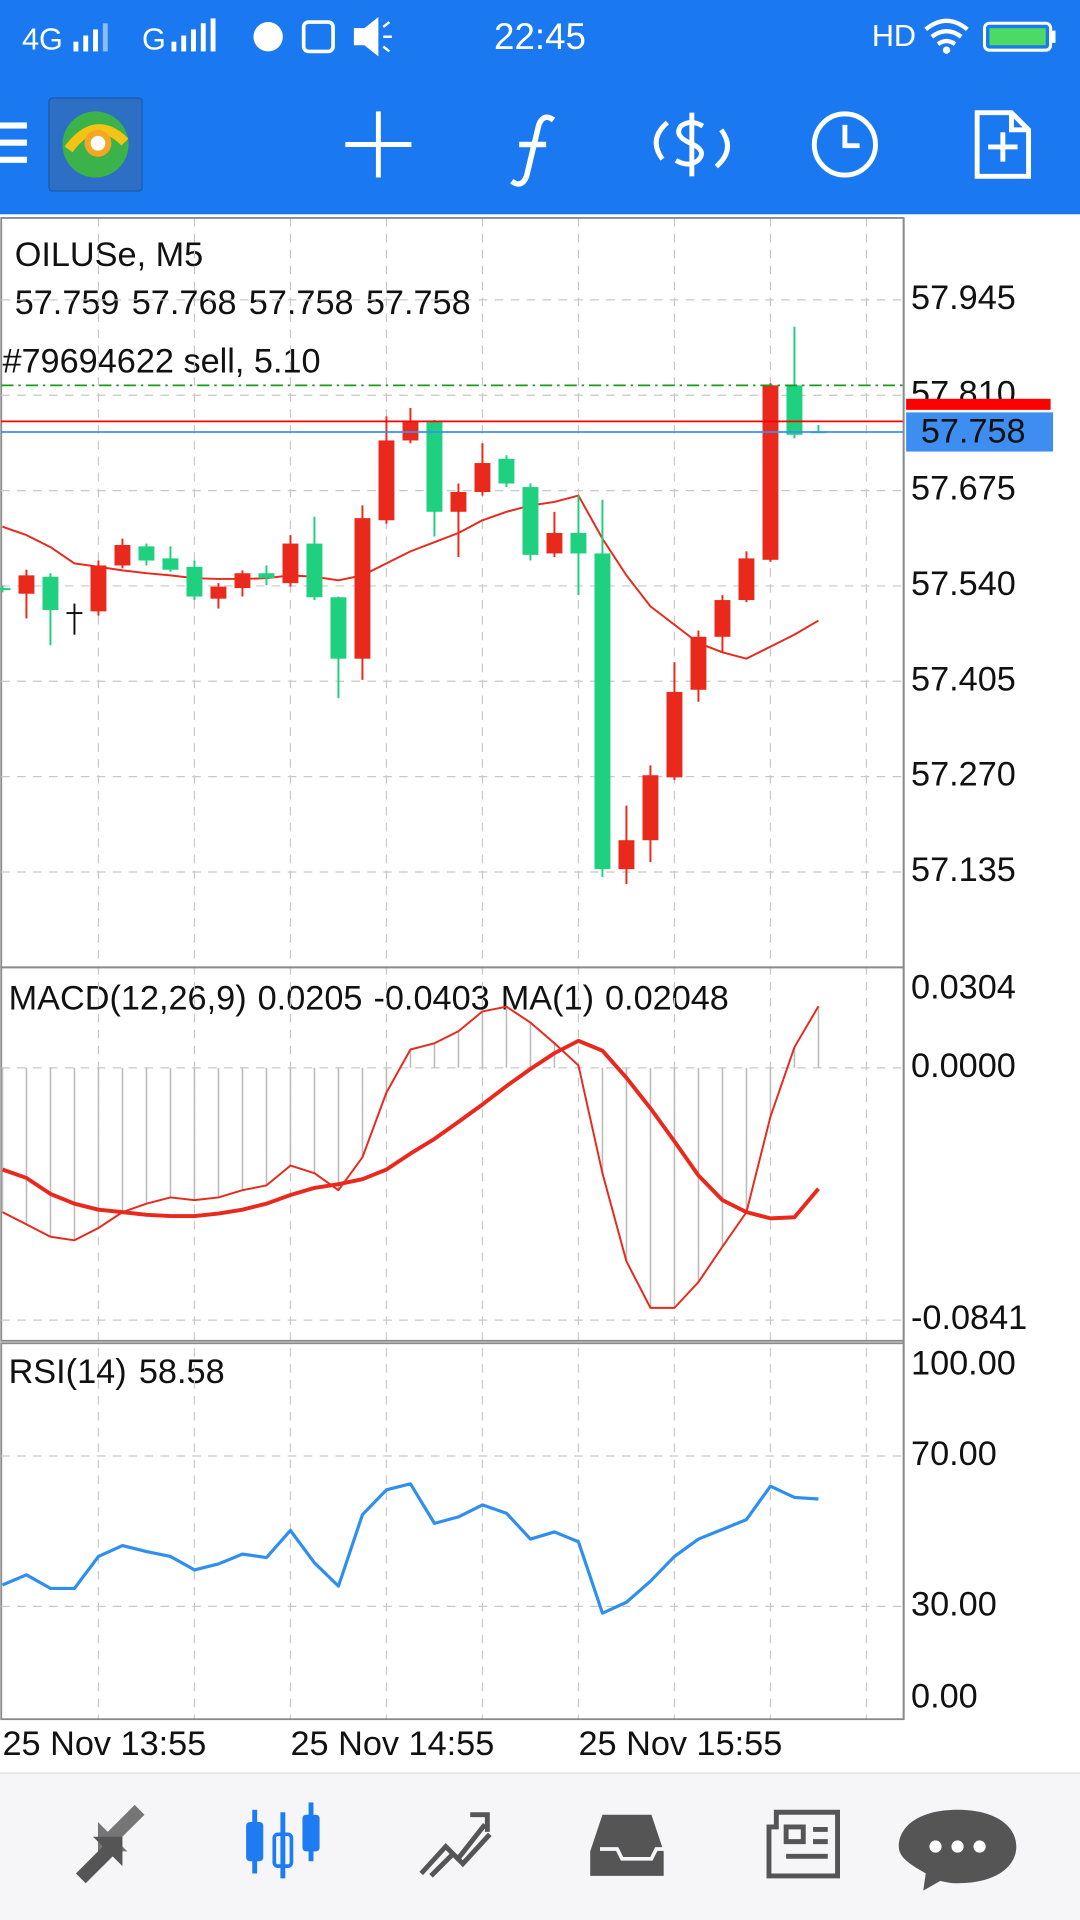  I want to click on toolbar, so click(516, 144).